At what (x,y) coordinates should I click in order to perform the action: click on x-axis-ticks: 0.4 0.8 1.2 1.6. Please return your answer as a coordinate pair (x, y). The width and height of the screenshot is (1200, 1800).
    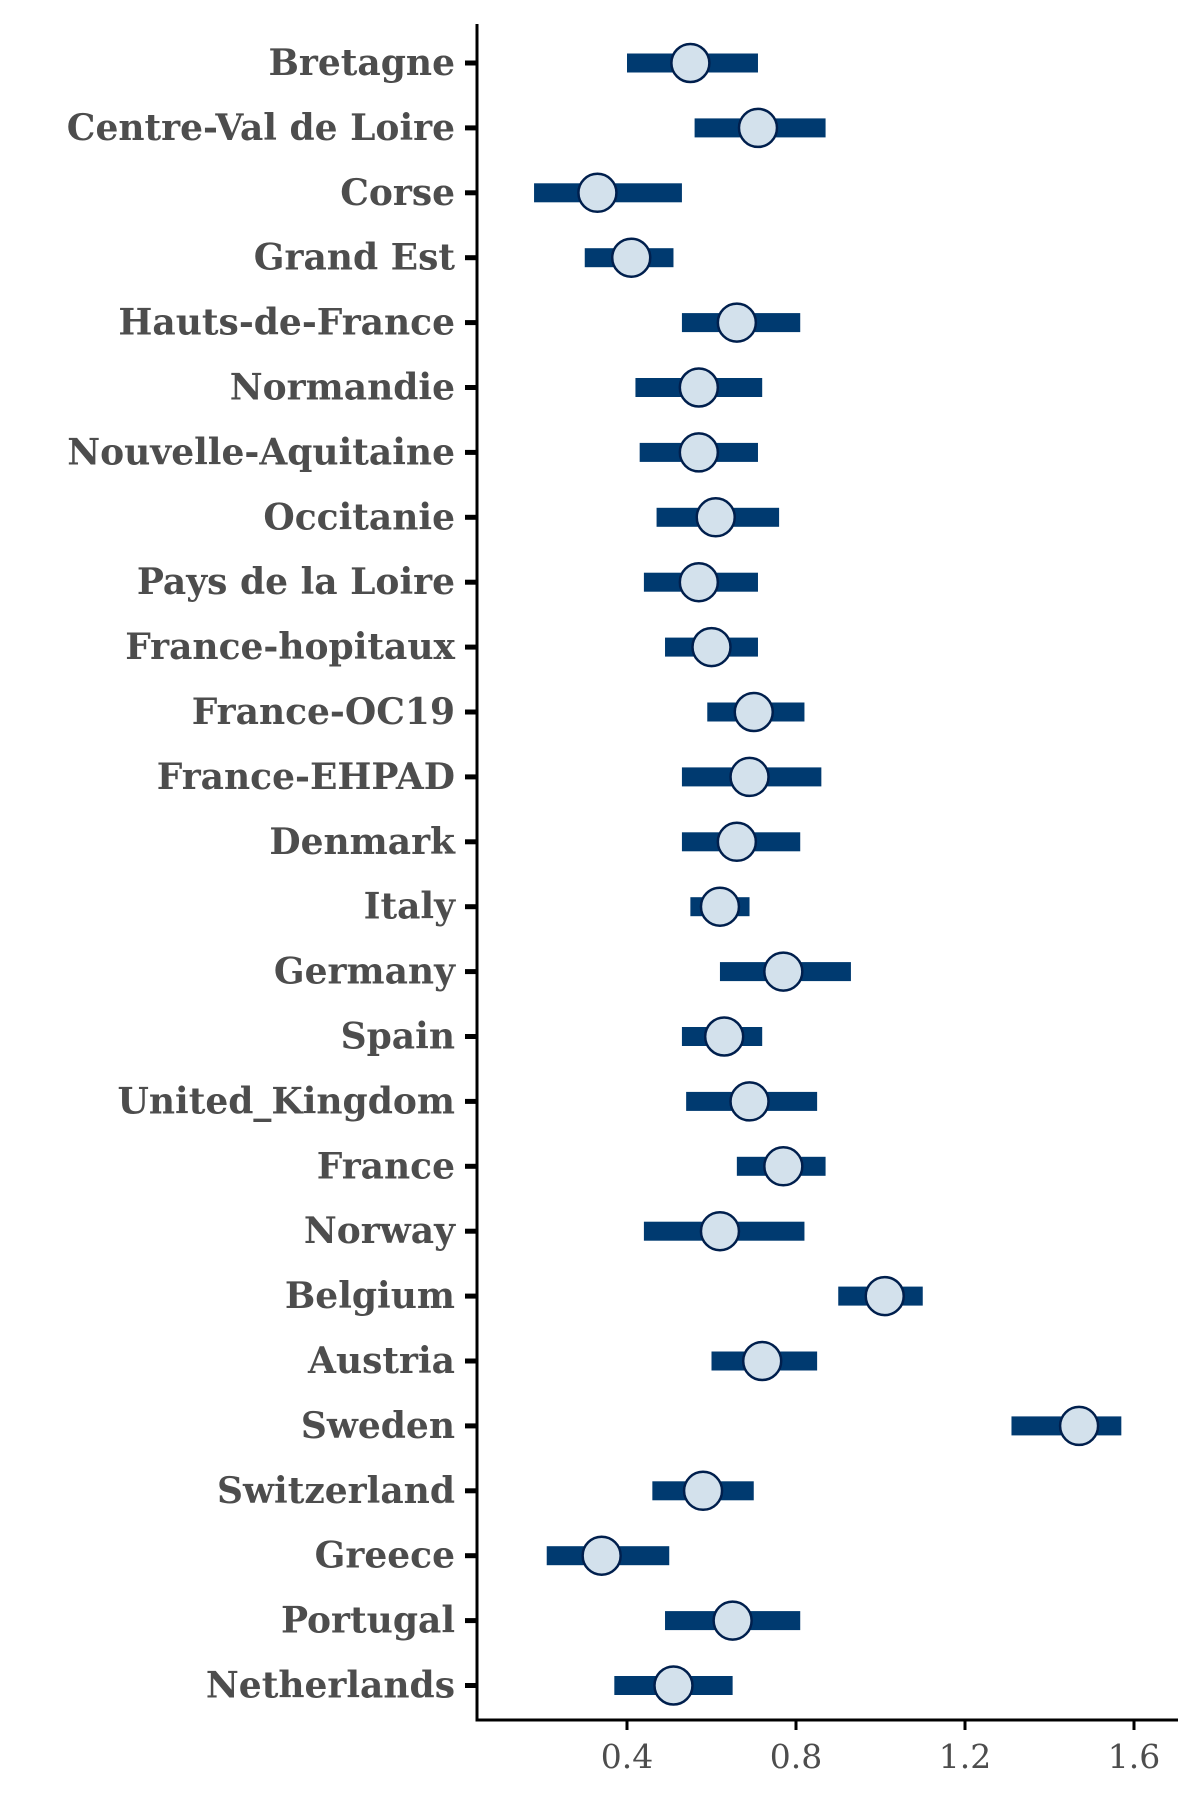
    Looking at the image, I should click on (880, 1748).